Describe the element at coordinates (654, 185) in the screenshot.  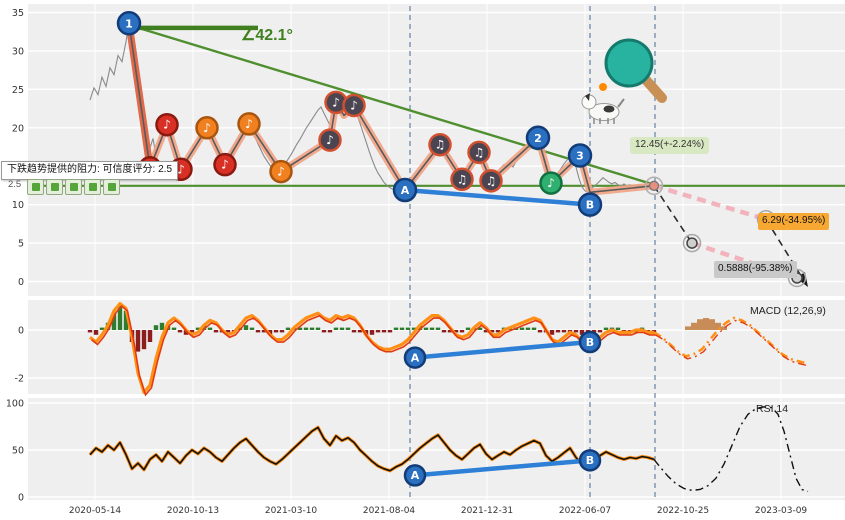
I see `convergence-point` at that location.